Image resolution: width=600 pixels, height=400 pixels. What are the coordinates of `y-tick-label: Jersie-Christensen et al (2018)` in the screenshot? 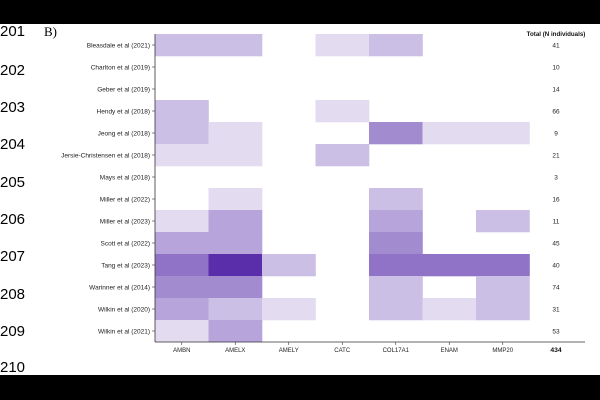 It's located at (105, 155).